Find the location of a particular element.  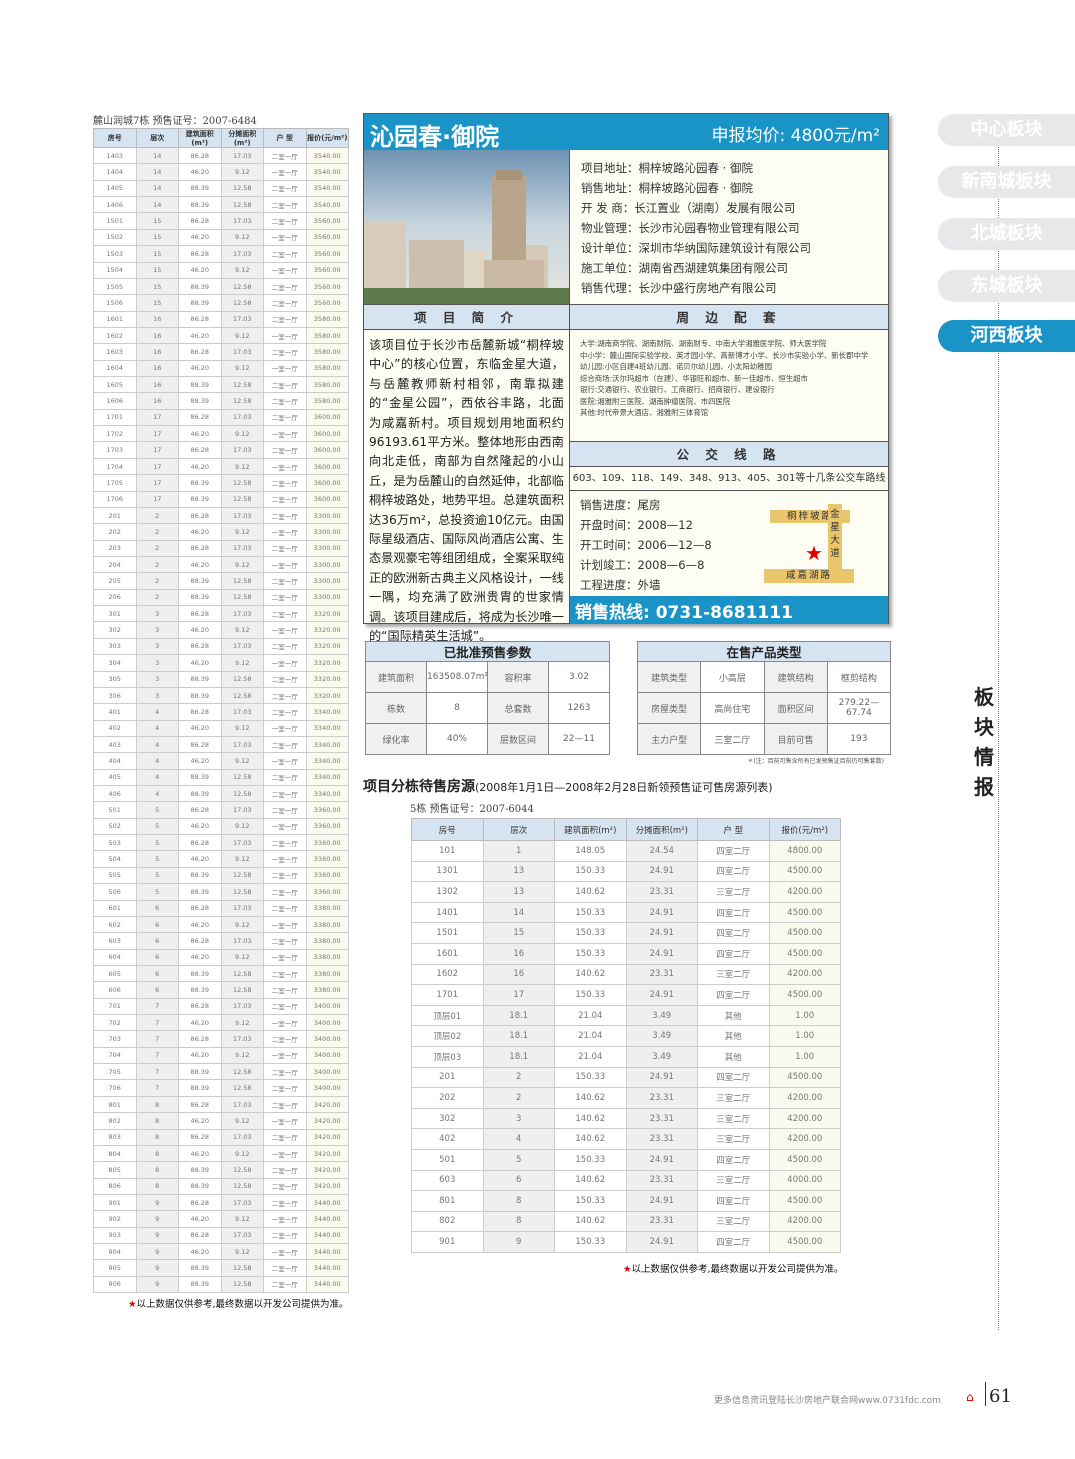

table-cell: 4200.00 is located at coordinates (804, 1221).